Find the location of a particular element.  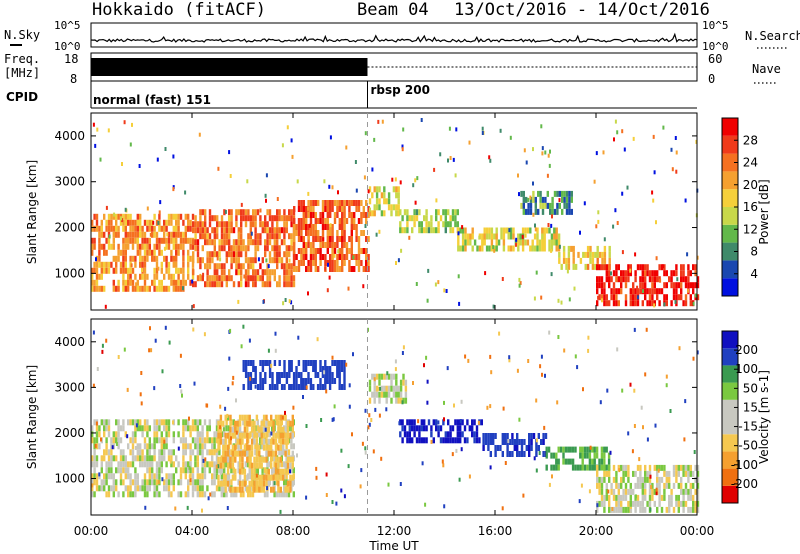

power-band-8-cell is located at coordinates (606, 279).